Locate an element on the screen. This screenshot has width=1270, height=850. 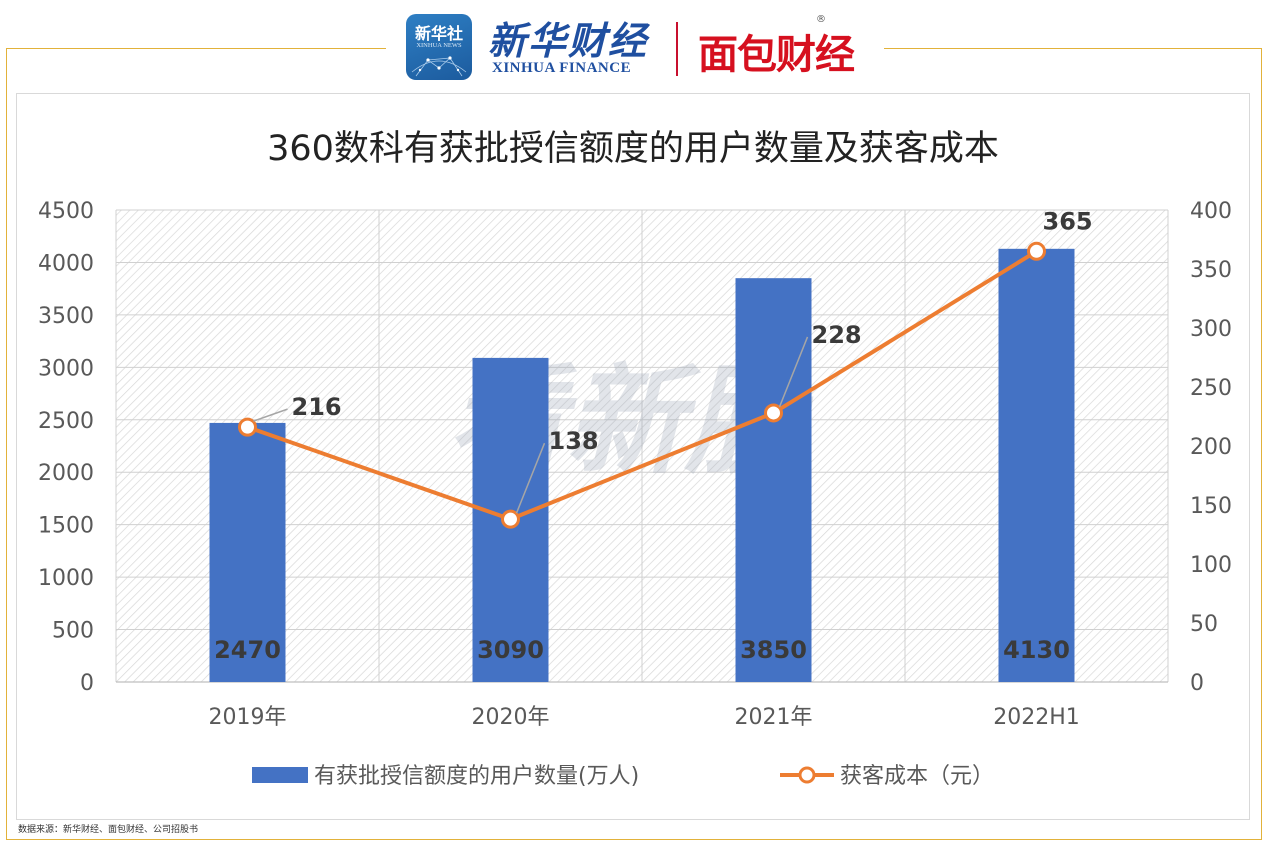
y-left-tick-label: 0 is located at coordinates (87, 683).